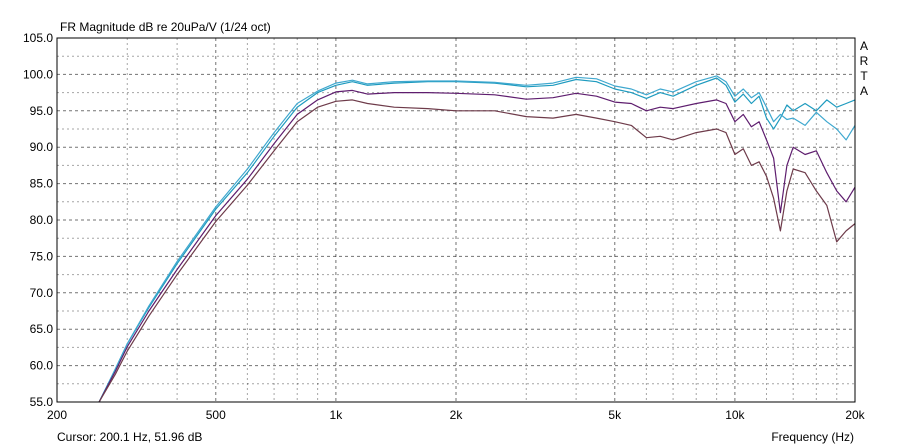  Describe the element at coordinates (57, 415) in the screenshot. I see `x-tick-label: 200` at that location.